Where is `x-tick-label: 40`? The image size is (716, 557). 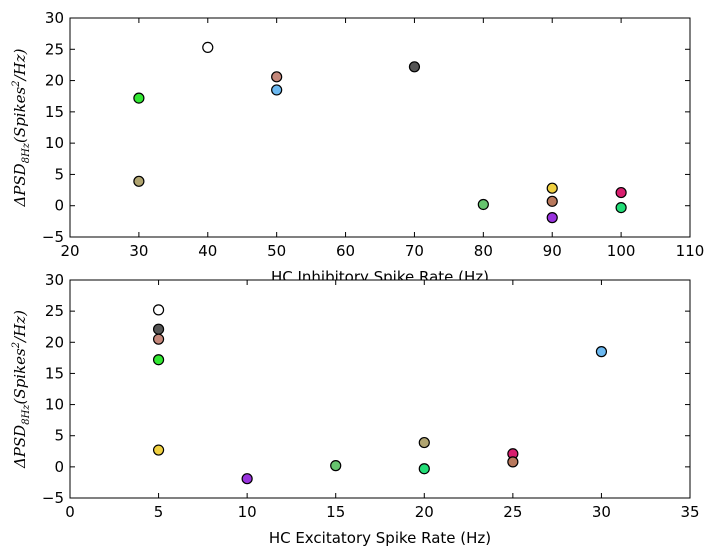 x-tick-label: 40 is located at coordinates (207, 251).